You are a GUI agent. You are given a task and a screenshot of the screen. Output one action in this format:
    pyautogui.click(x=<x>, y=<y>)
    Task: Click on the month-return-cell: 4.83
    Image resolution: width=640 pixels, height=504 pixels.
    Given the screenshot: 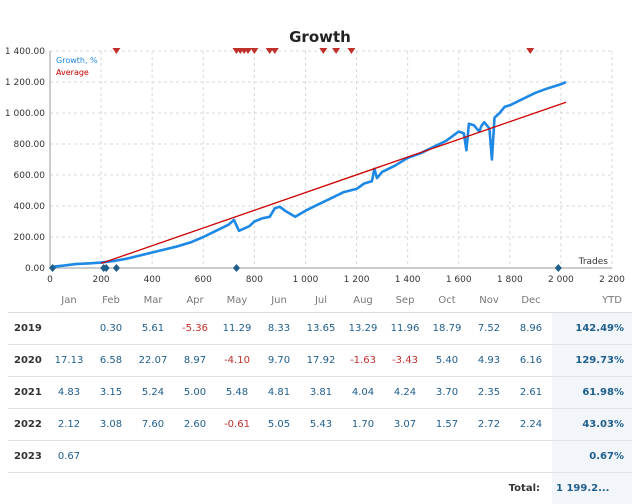 What is the action you would take?
    pyautogui.click(x=69, y=393)
    